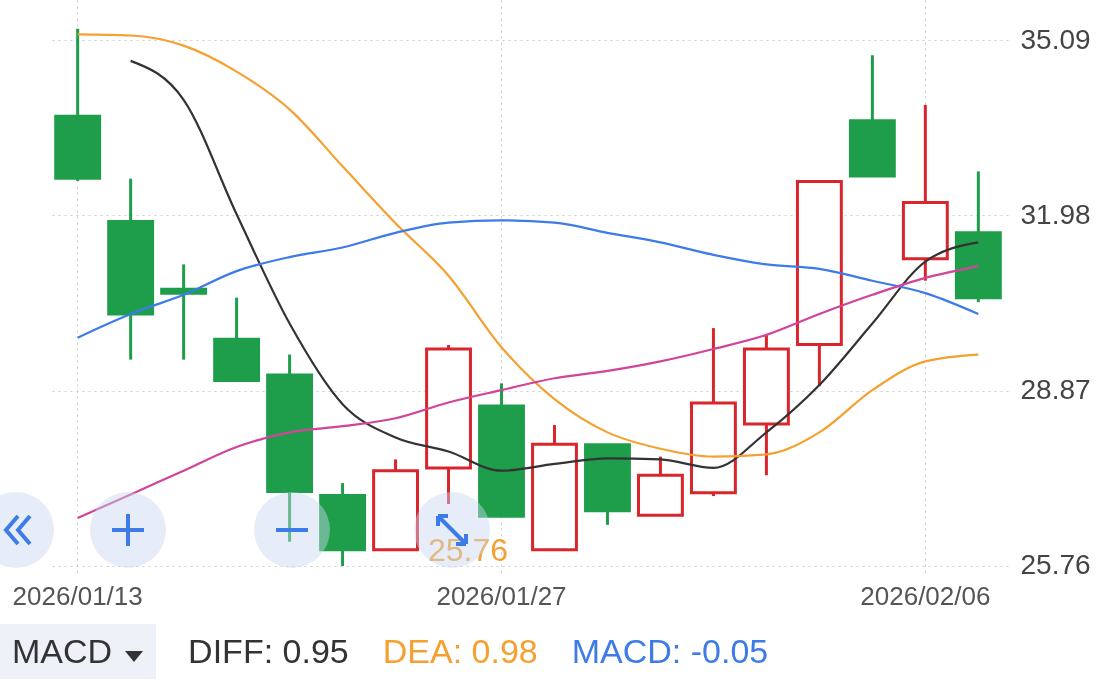  What do you see at coordinates (1055, 565) in the screenshot?
I see `y-tick-label: 25.76` at bounding box center [1055, 565].